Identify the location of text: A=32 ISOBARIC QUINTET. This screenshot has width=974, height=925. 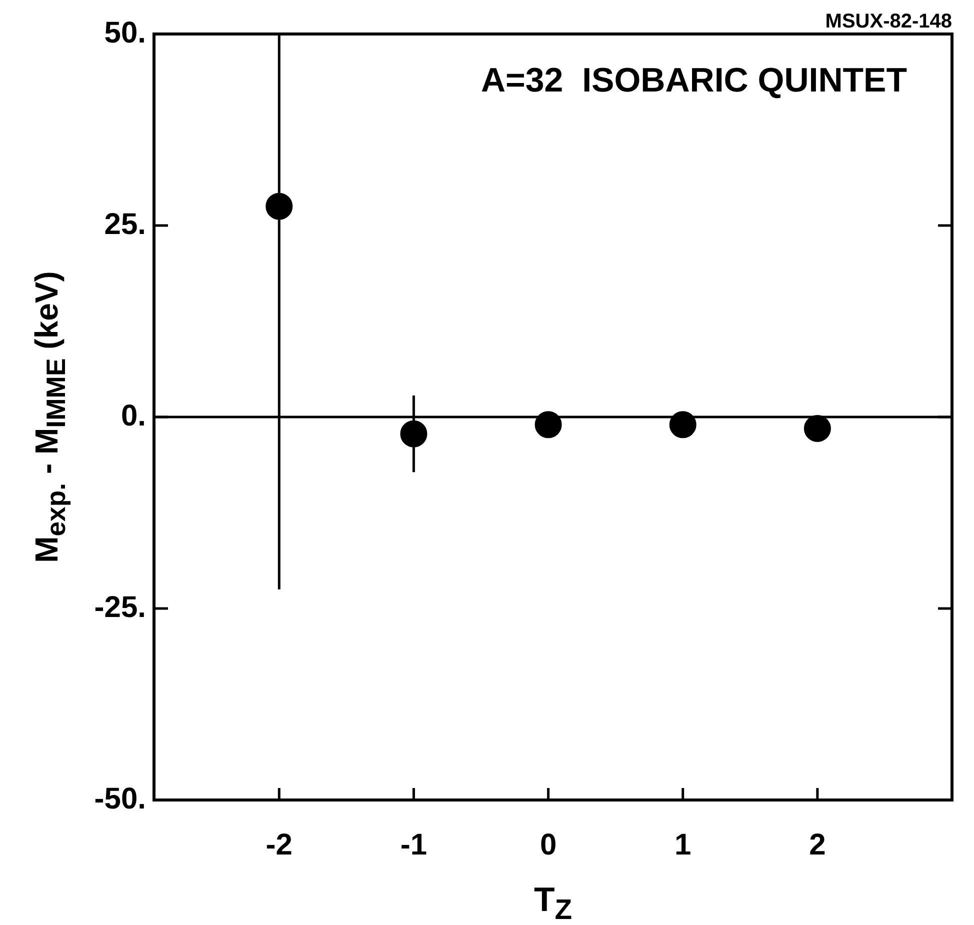
(694, 80).